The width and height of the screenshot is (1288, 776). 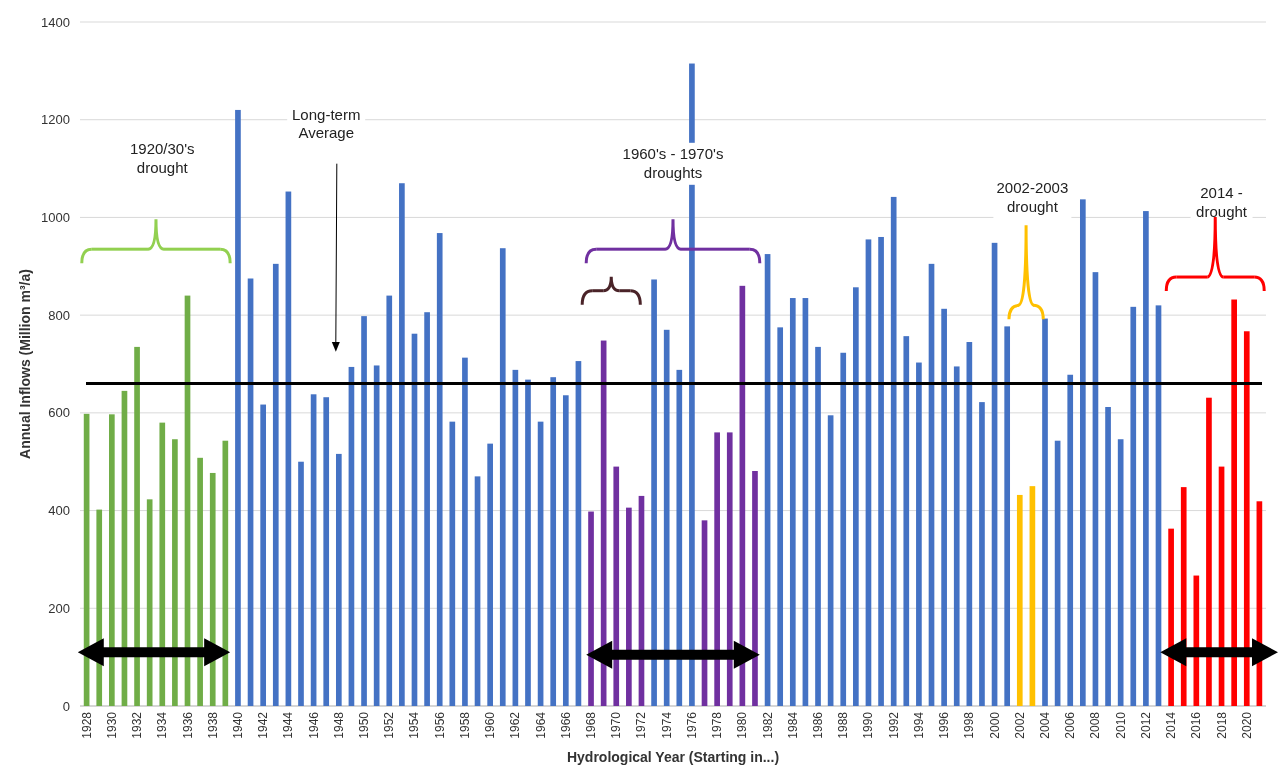 What do you see at coordinates (1095, 725) in the screenshot?
I see `x-tick-label: 2008` at bounding box center [1095, 725].